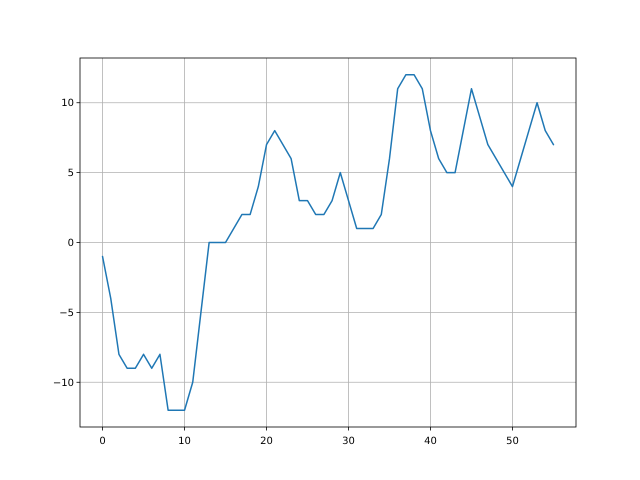 The image size is (640, 480). I want to click on x-tick-label: 30, so click(348, 441).